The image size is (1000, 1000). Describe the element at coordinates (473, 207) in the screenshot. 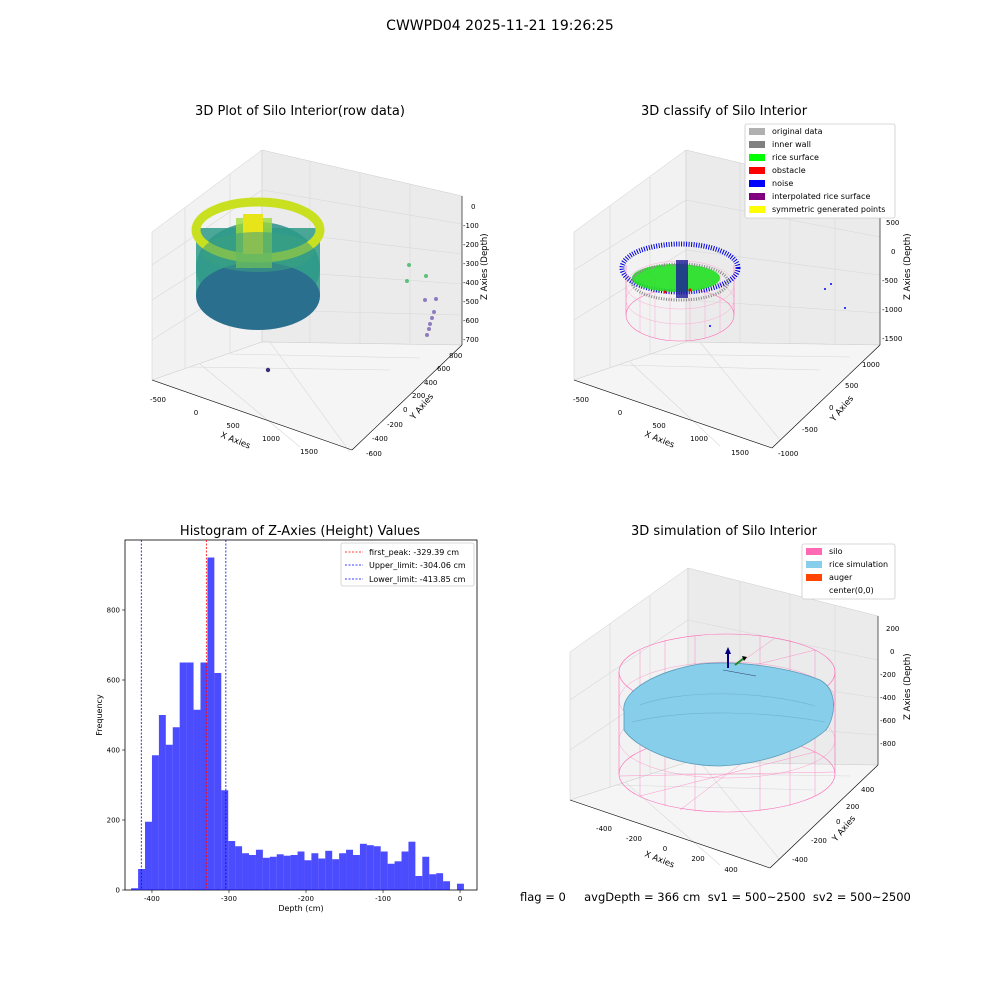

I see `p1-ztick: 0` at that location.